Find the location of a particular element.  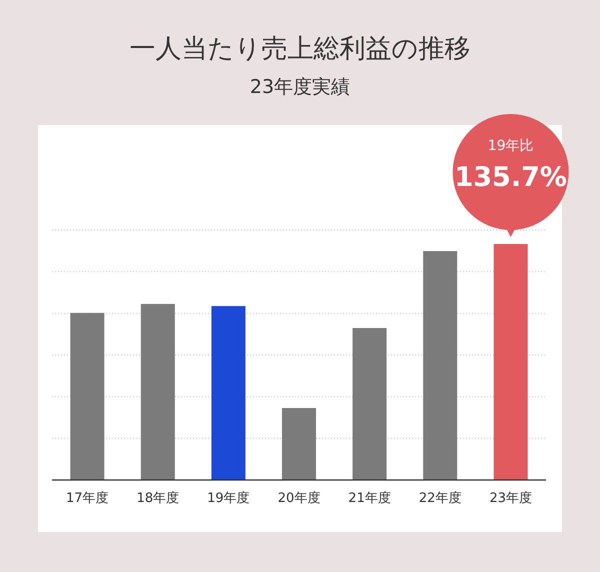

x-tick-label: 21年度 is located at coordinates (369, 498).